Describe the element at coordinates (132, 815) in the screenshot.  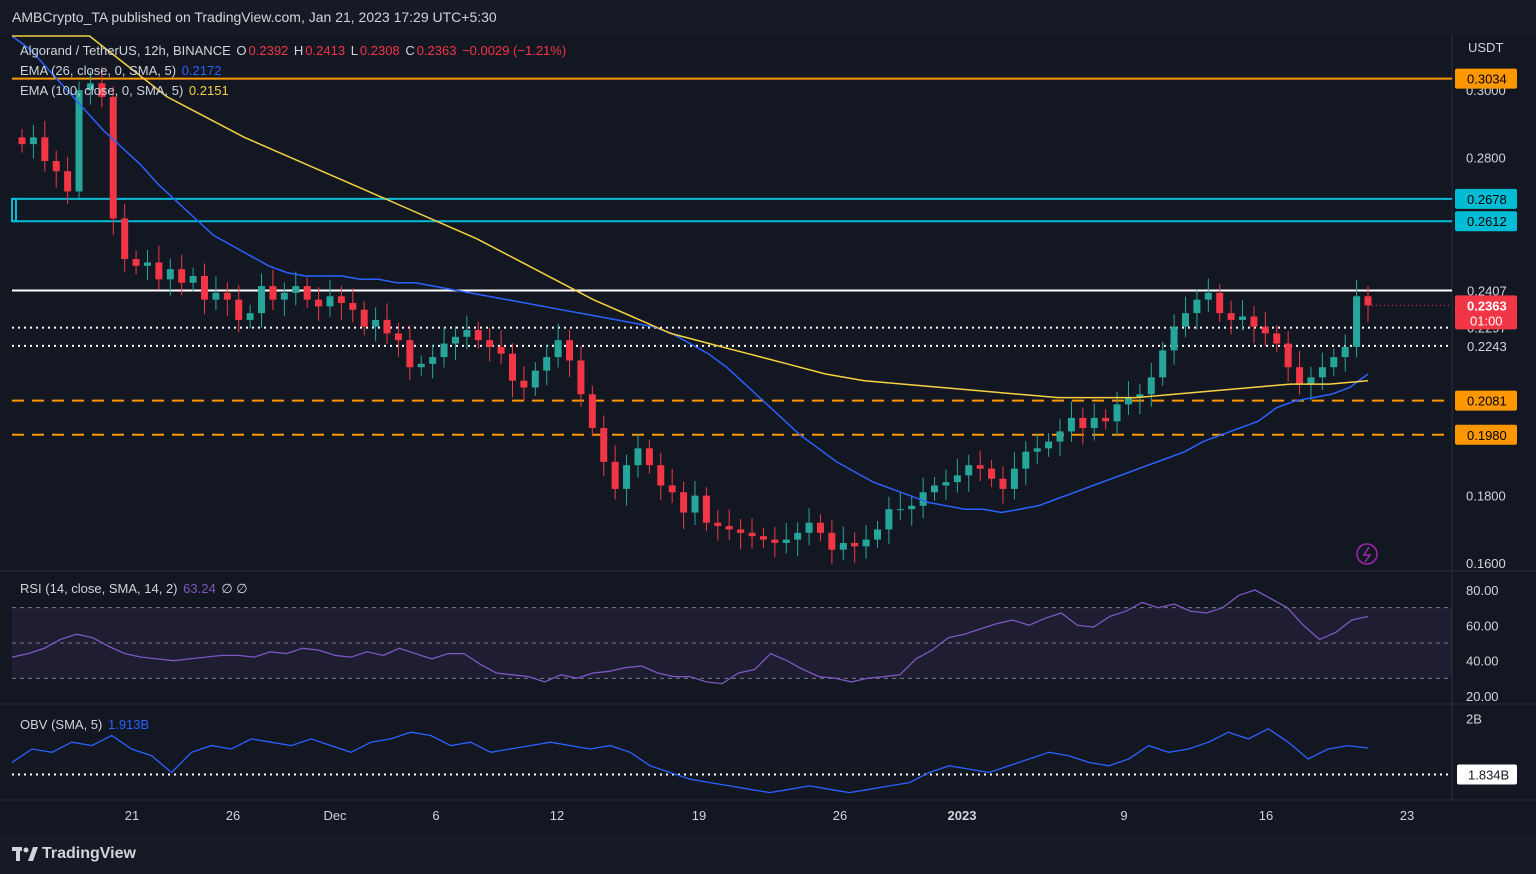
I see `time-tick-label: 21` at that location.